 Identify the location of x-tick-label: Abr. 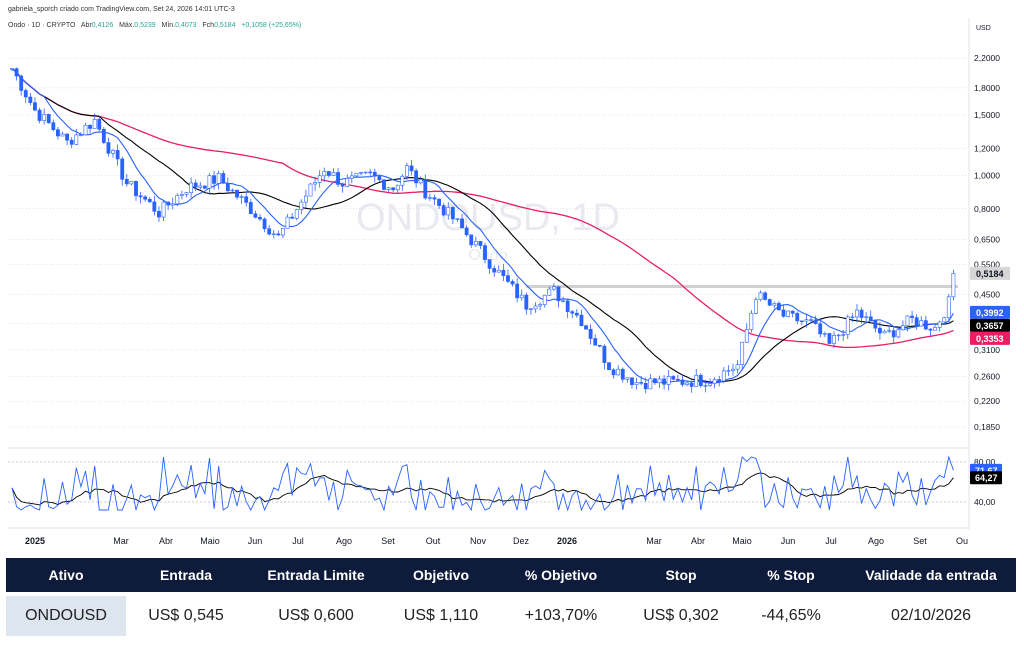
(698, 541).